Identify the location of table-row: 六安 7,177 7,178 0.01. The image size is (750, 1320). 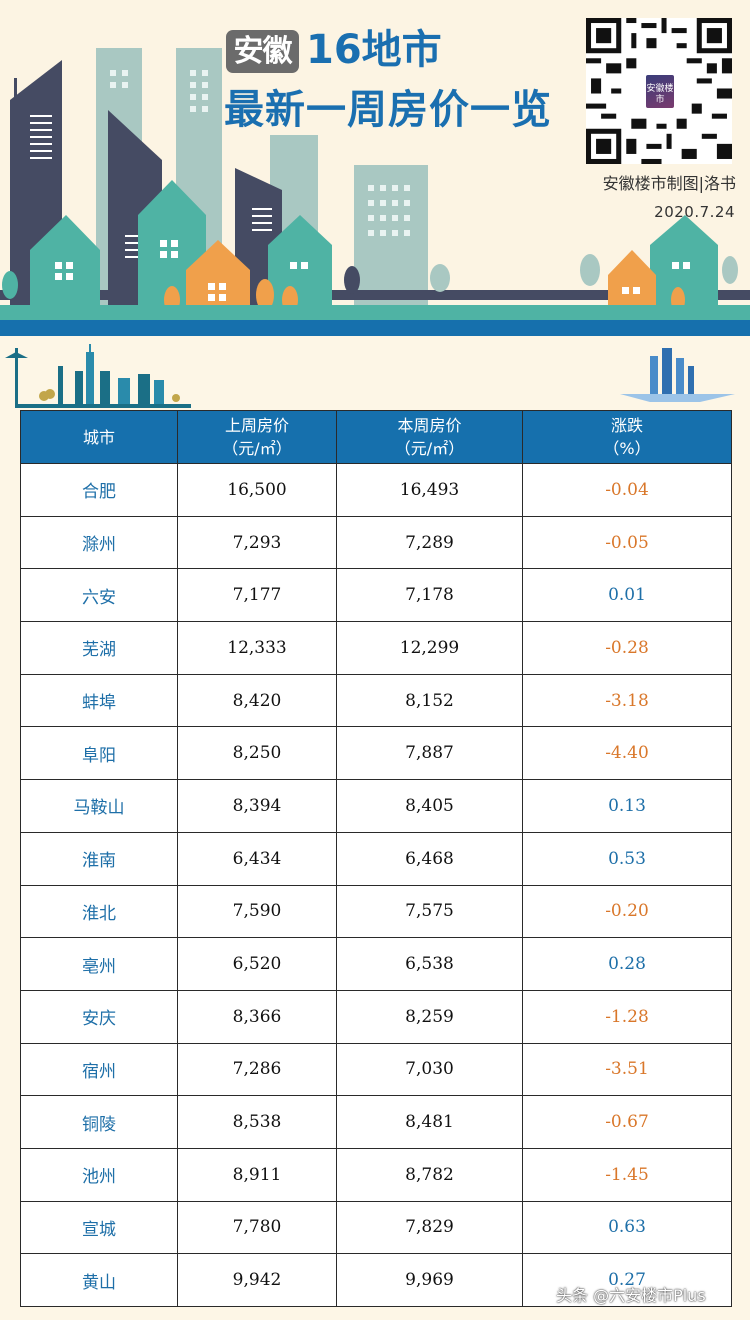
(376, 595).